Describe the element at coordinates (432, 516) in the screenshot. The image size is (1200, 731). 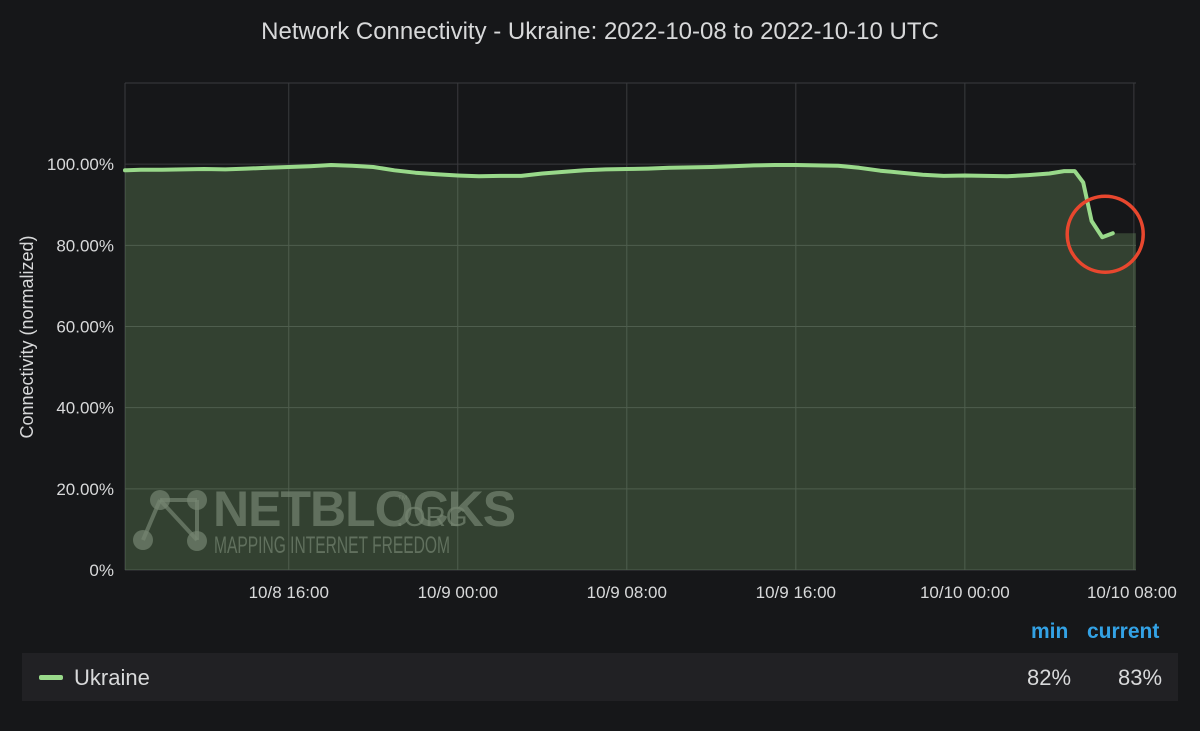
I see `watermark-suffix: .ORG` at that location.